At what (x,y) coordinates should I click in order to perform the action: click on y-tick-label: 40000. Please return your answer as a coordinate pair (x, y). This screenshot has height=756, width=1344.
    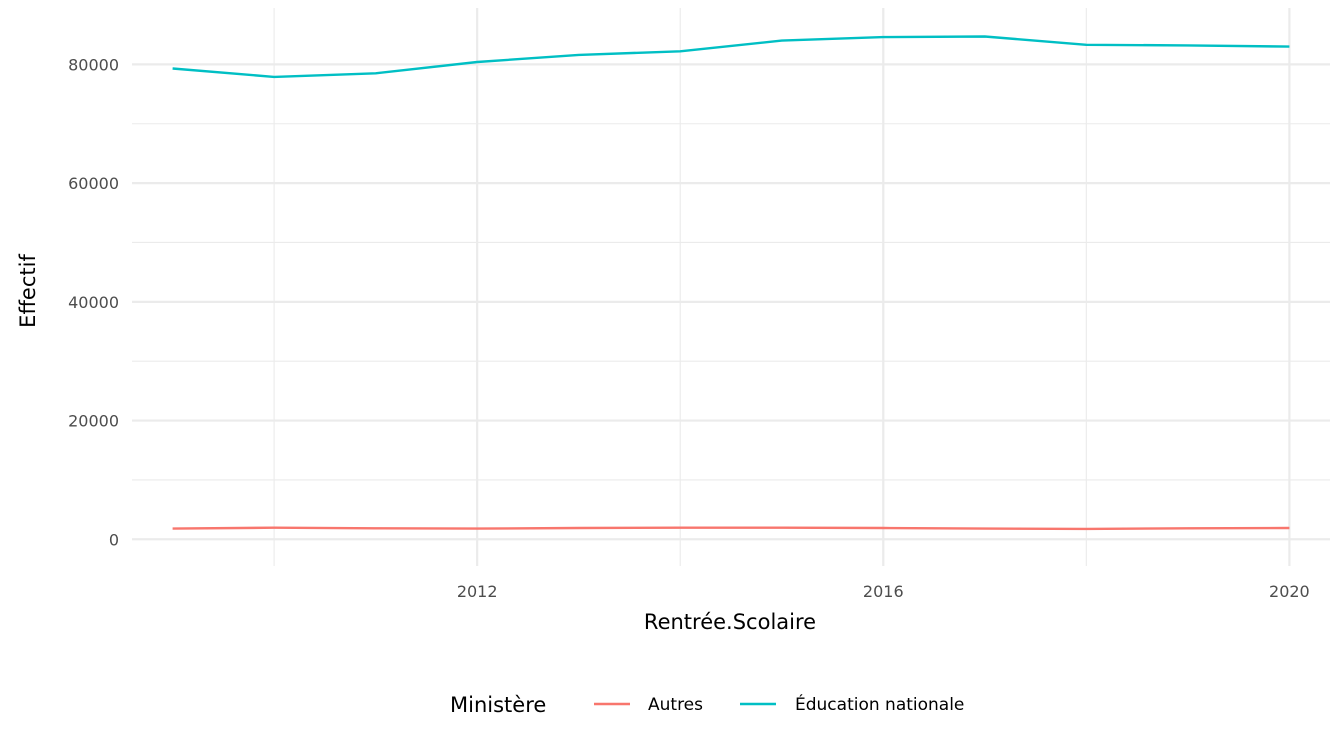
    Looking at the image, I should click on (93, 302).